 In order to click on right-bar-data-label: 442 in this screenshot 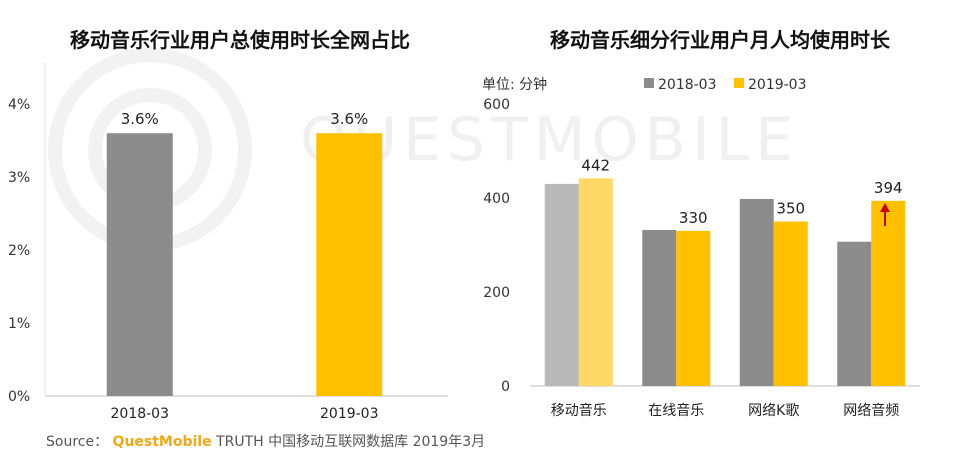, I will do `click(595, 165)`.